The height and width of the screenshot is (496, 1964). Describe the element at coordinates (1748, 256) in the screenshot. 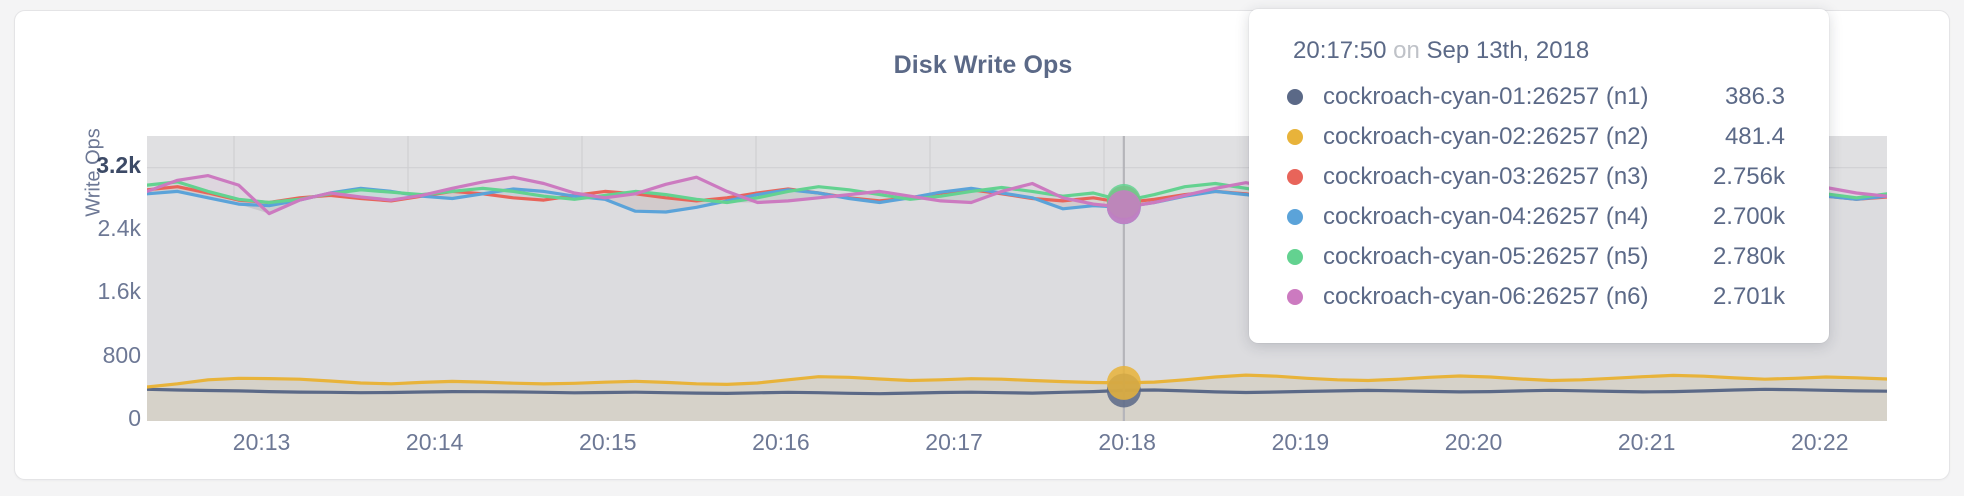

I see `tooltip-series-value: 2.780k` at that location.